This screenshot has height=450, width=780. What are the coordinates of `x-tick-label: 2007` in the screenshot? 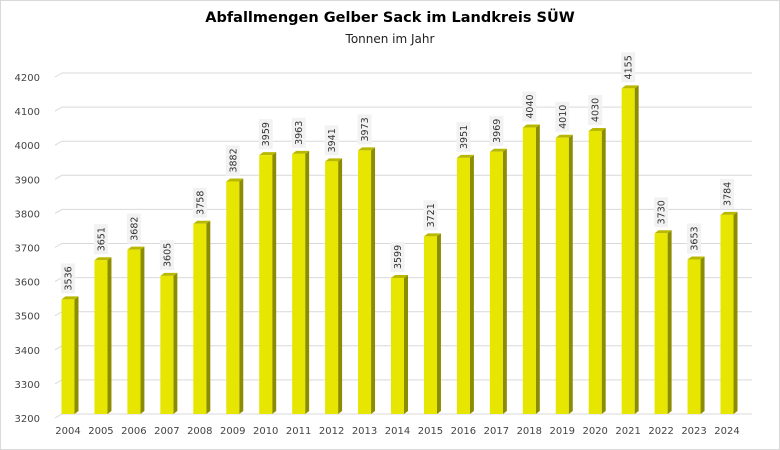 It's located at (166, 431).